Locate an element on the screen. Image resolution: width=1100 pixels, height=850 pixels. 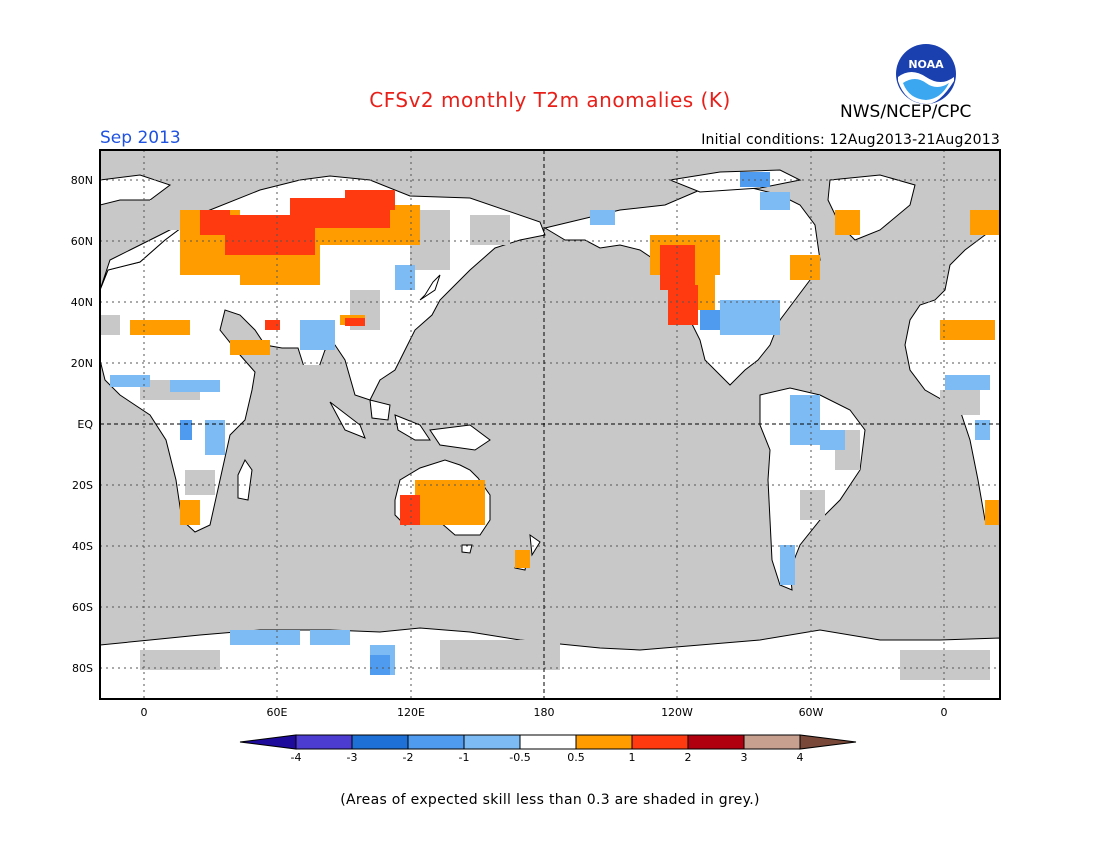
lon-label-180: 180 is located at coordinates (544, 712).